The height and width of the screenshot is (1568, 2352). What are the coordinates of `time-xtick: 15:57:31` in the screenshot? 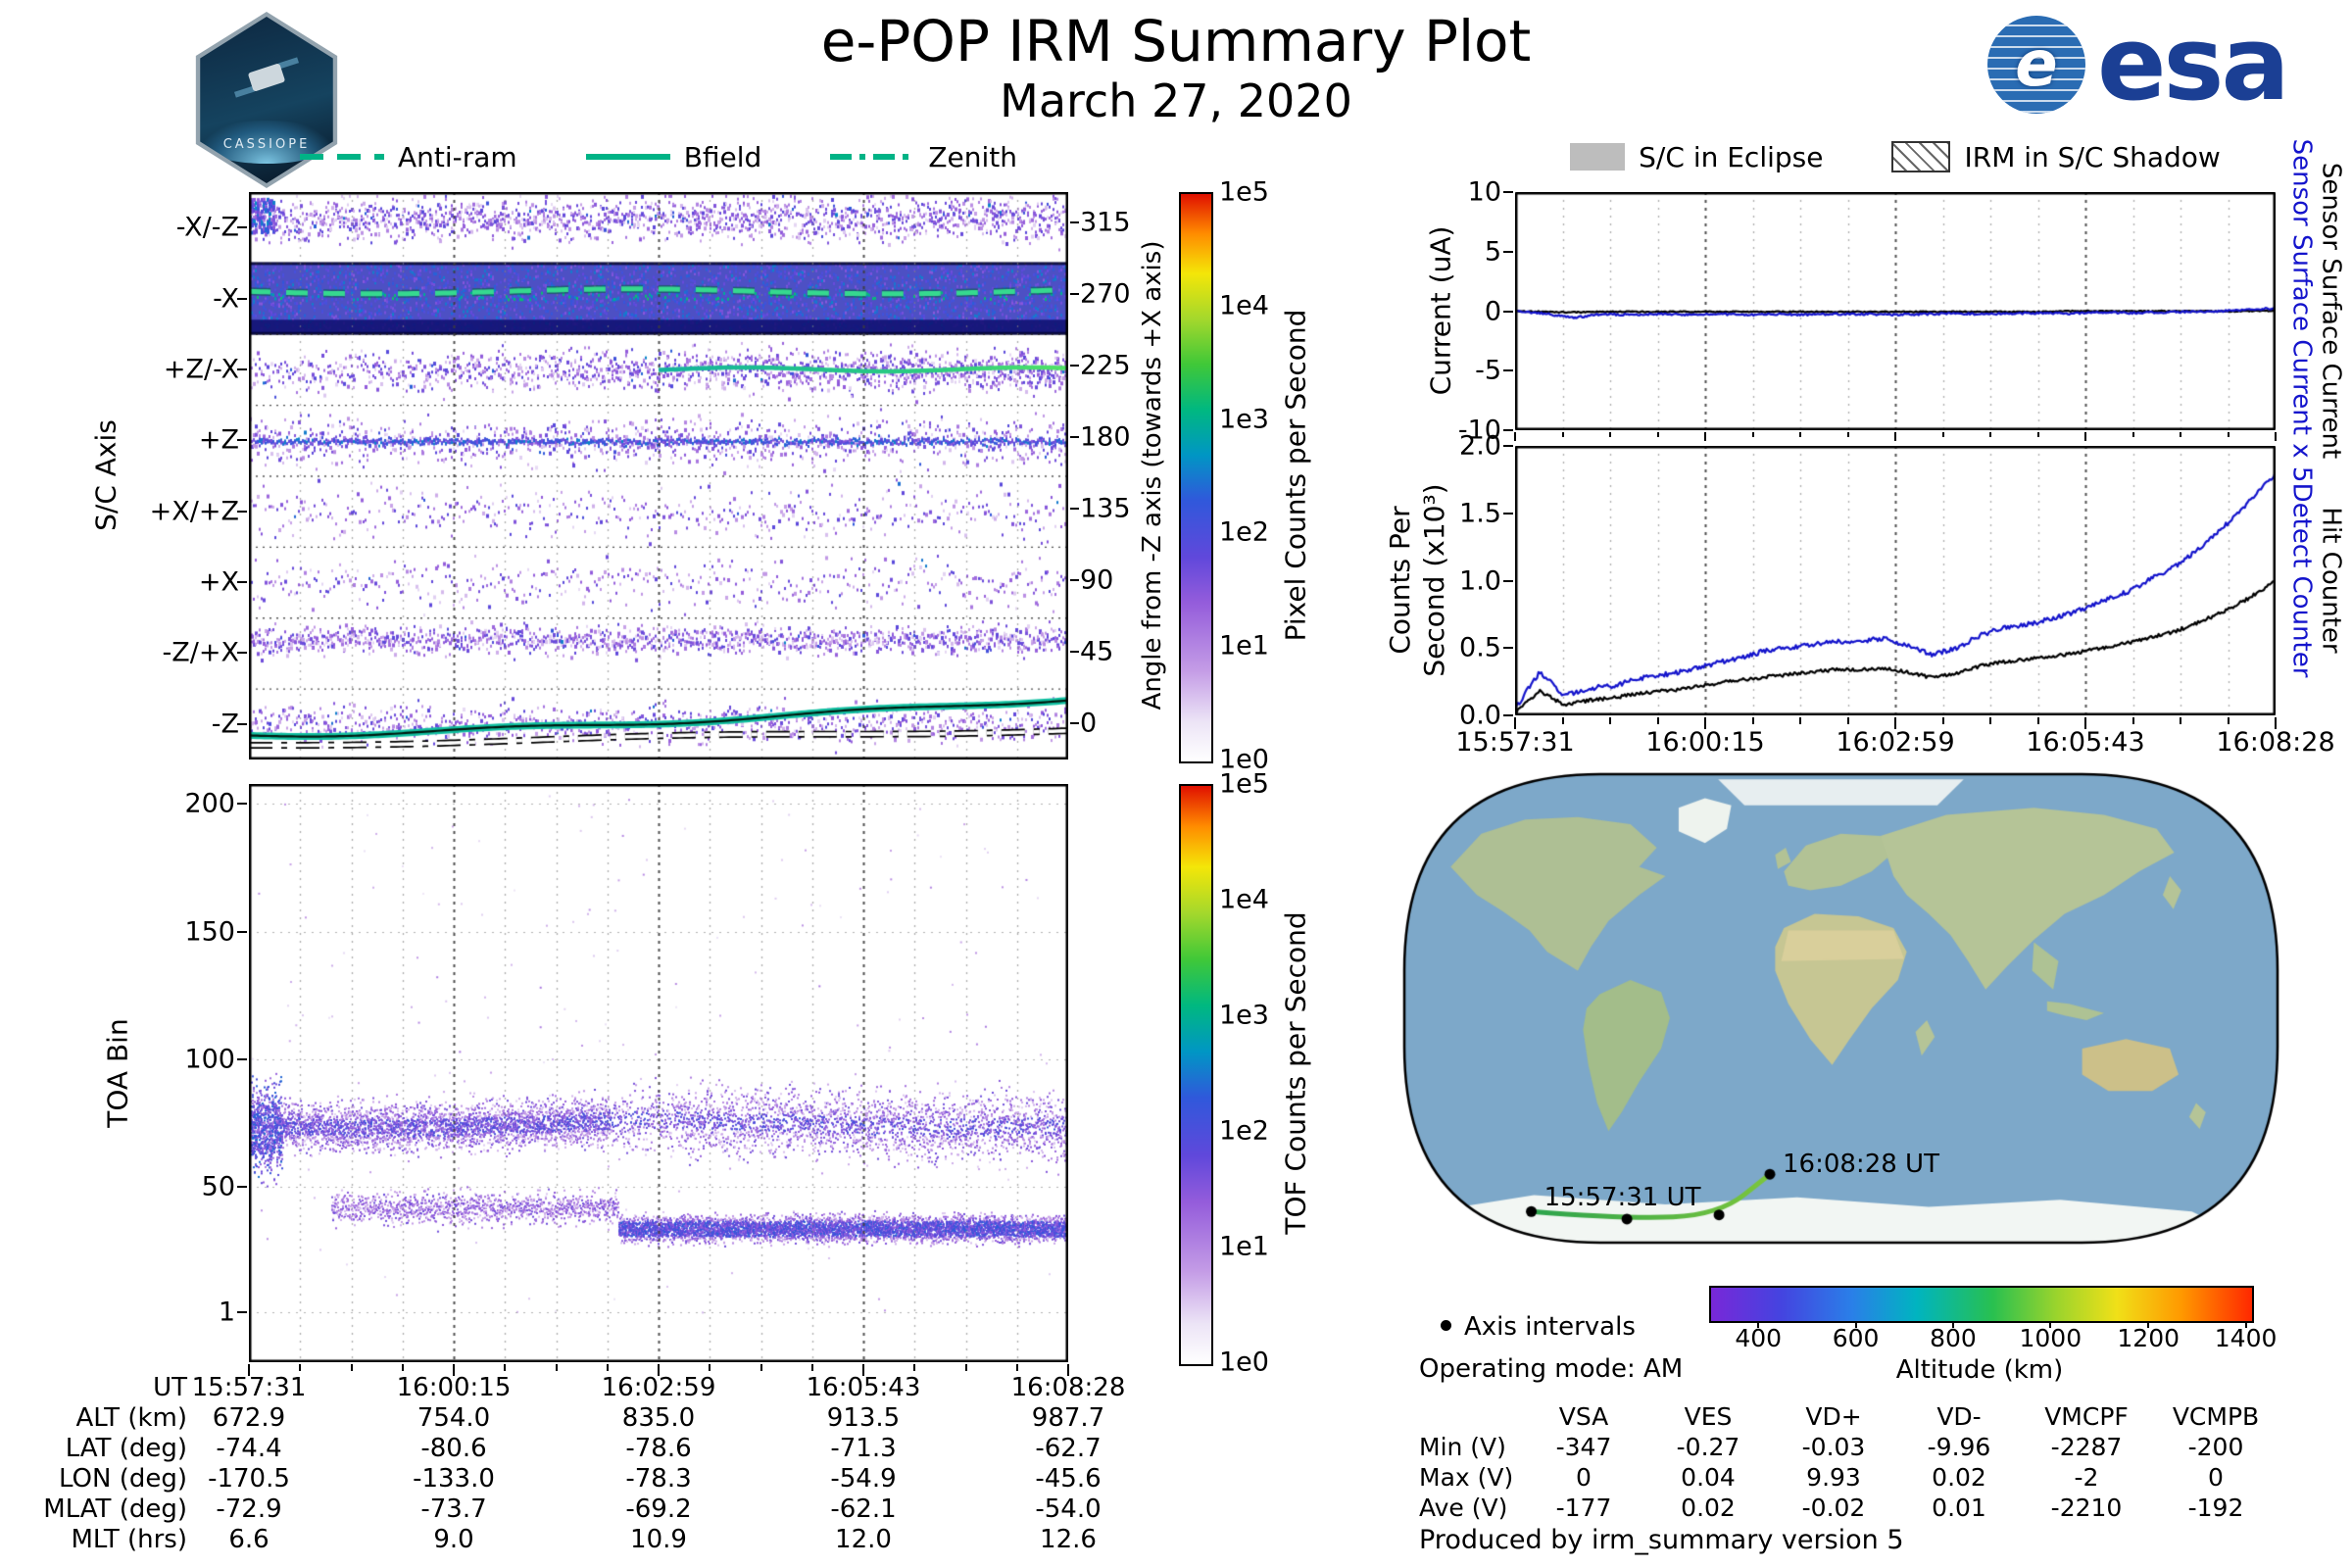 It's located at (1515, 742).